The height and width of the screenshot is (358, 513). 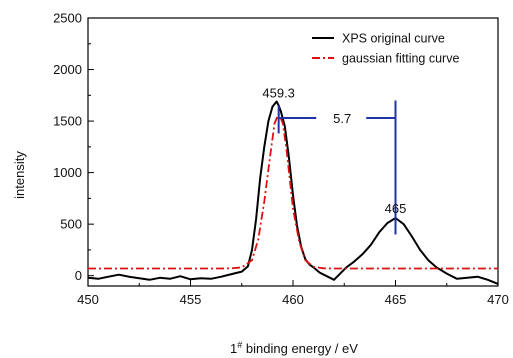 I want to click on peak-label-459: 459.3, so click(x=278, y=92).